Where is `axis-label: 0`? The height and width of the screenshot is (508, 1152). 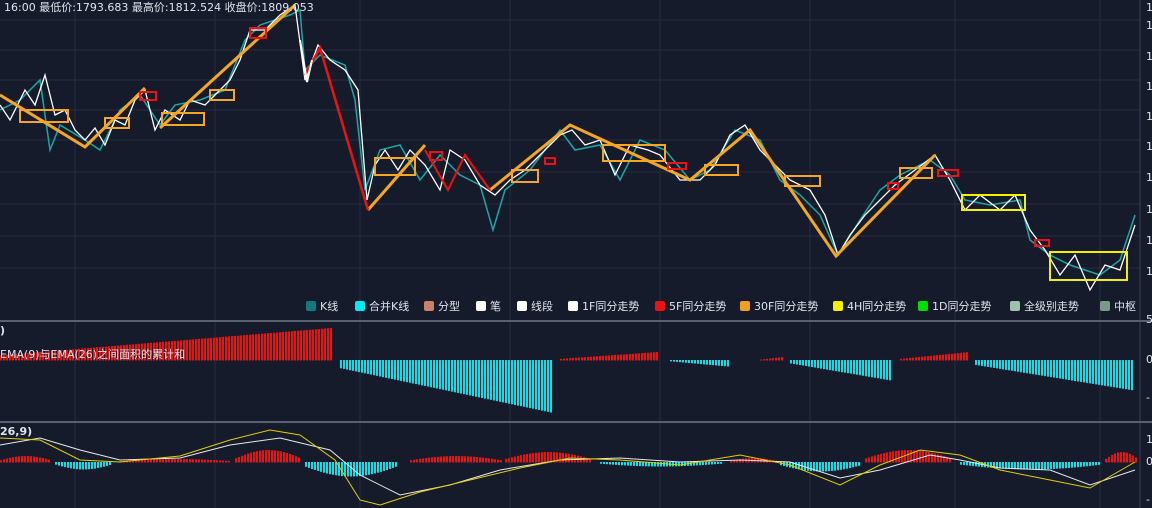
axis-label: 0 is located at coordinates (1149, 359).